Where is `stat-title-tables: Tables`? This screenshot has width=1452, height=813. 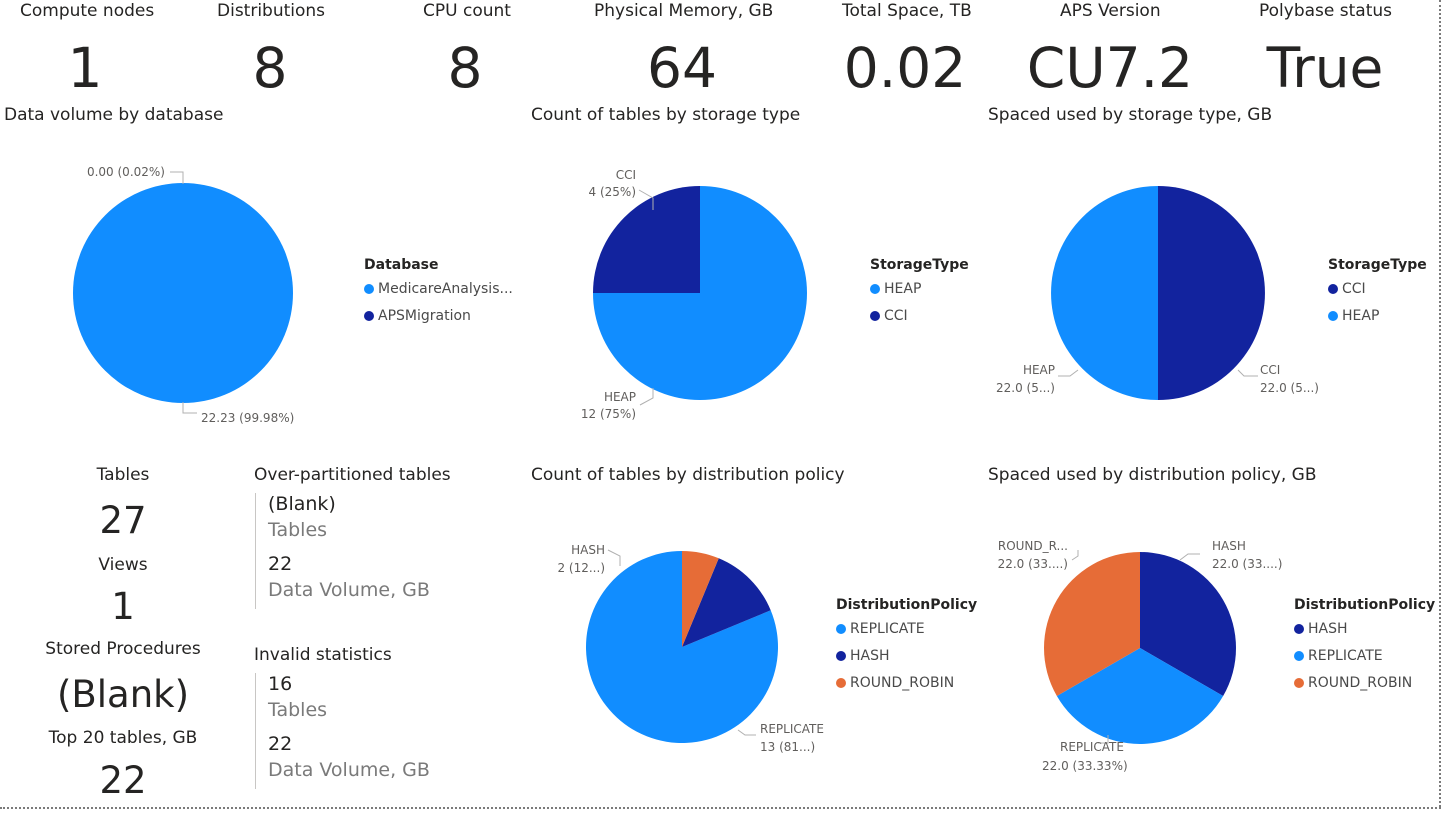
stat-title-tables: Tables is located at coordinates (123, 475).